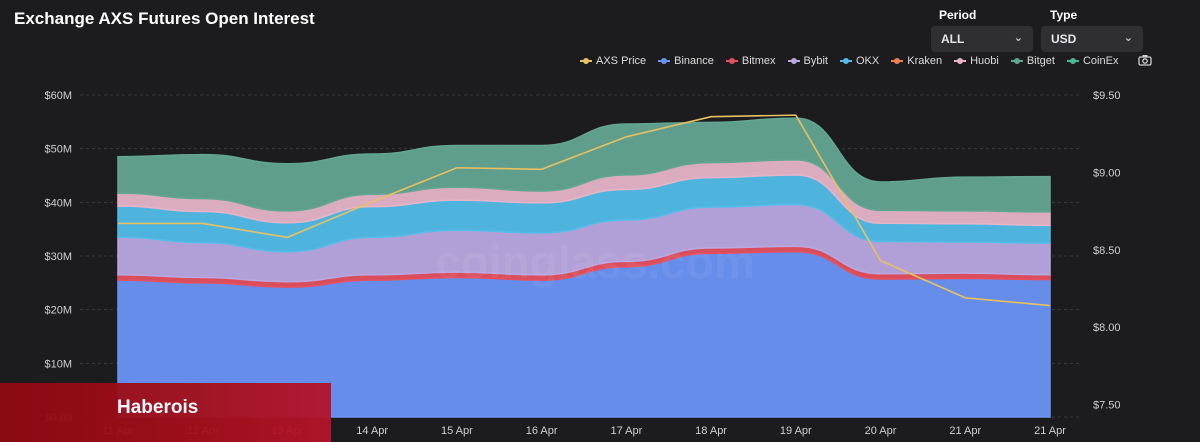  I want to click on y-left-tick-label: $20M, so click(58, 311).